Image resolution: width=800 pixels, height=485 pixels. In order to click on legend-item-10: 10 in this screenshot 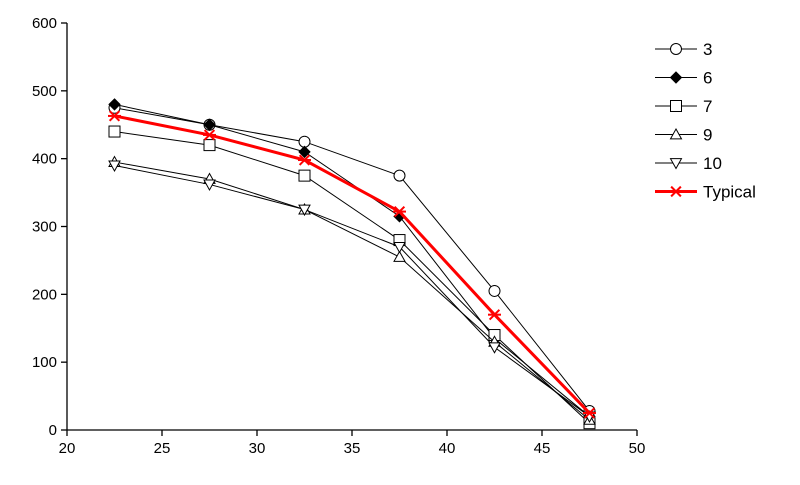, I will do `click(688, 163)`.